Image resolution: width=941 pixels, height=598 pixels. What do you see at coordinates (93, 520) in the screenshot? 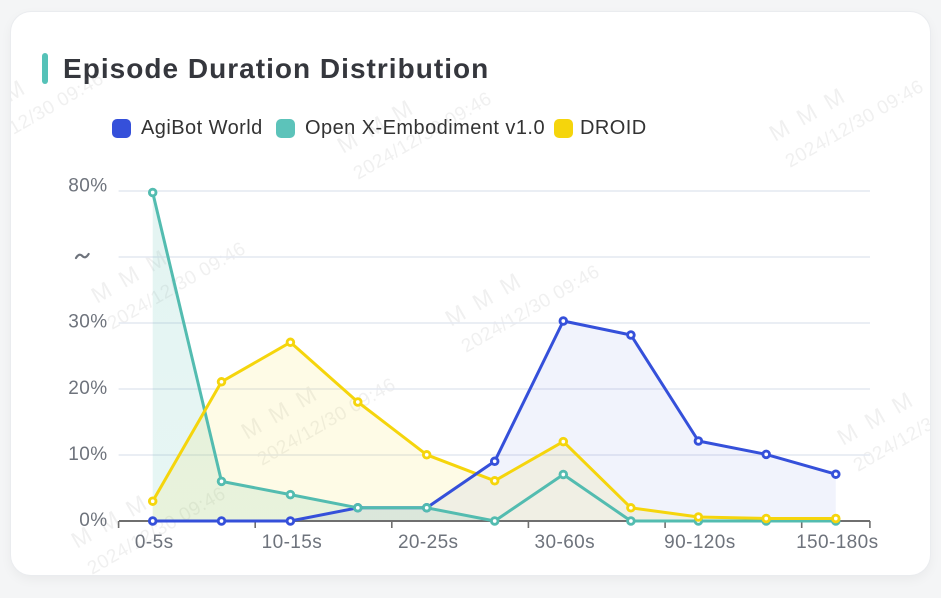
I see `svg-text: 0%` at bounding box center [93, 520].